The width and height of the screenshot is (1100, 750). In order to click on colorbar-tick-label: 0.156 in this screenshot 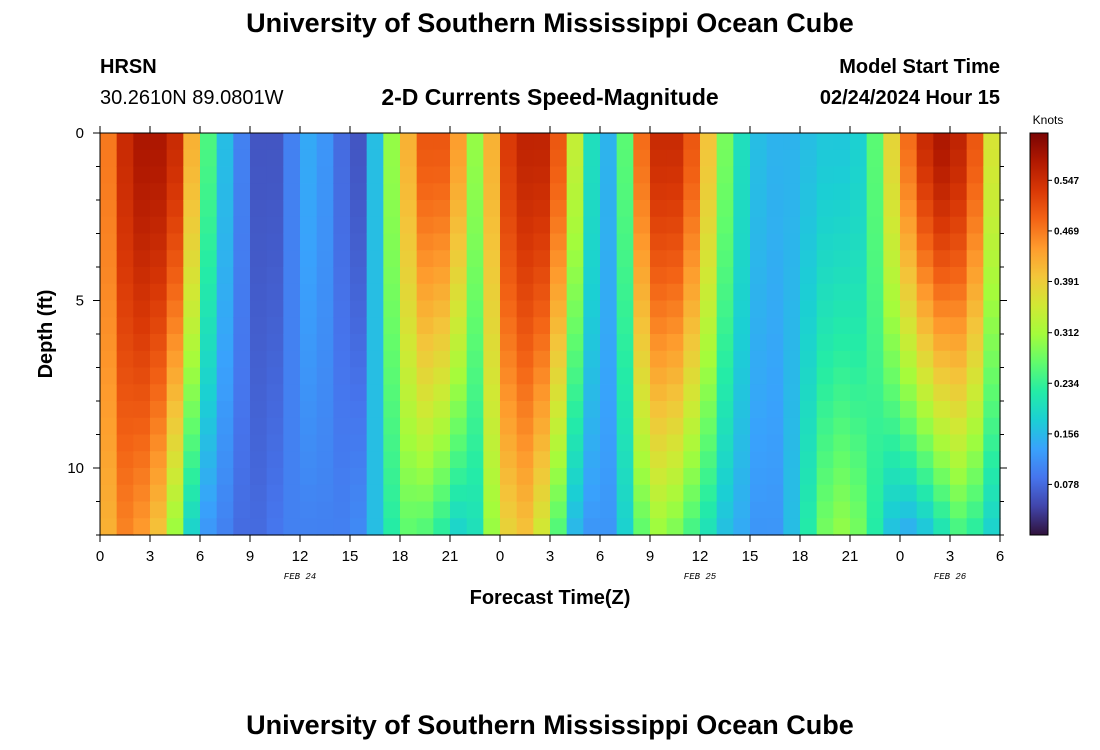, I will do `click(1066, 434)`.